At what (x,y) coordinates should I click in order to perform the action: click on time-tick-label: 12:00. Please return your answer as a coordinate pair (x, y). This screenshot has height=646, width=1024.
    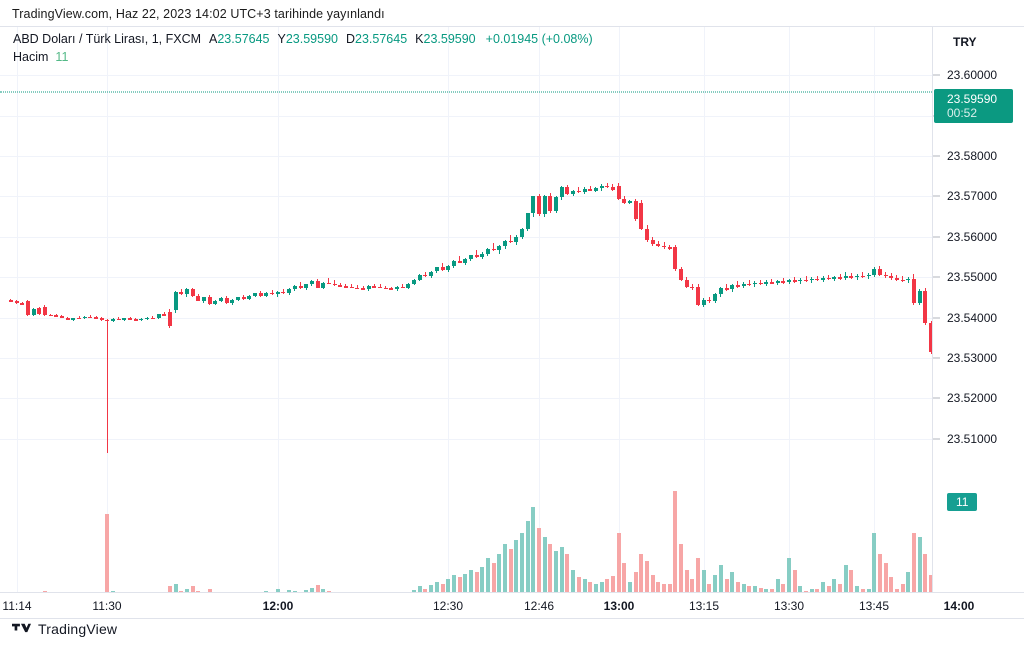
    Looking at the image, I should click on (278, 606).